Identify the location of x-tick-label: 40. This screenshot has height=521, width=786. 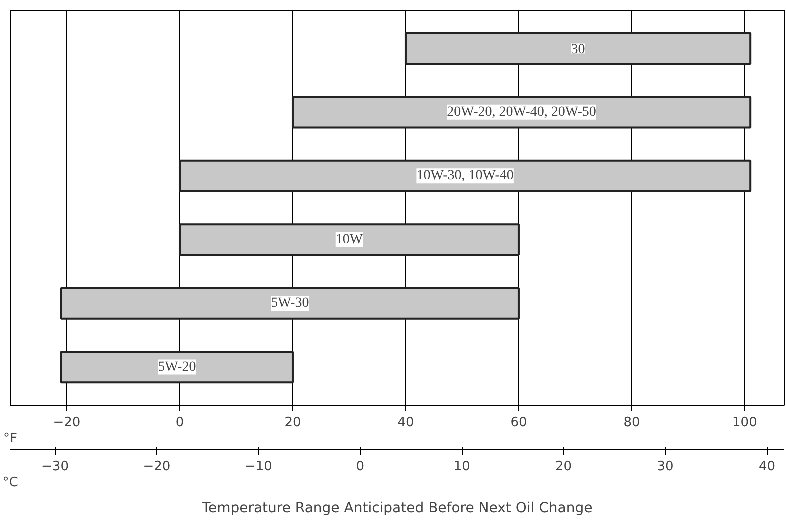
(406, 423).